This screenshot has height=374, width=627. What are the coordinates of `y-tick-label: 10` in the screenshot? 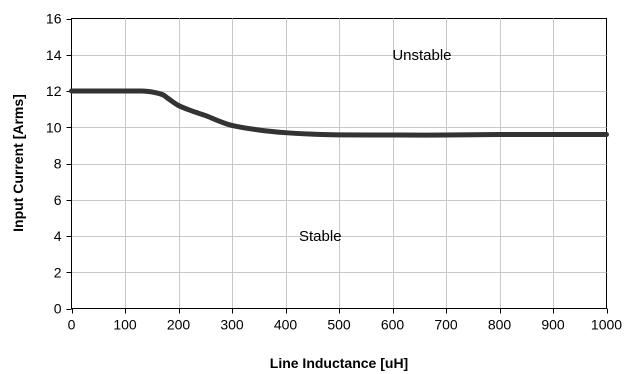 It's located at (54, 127).